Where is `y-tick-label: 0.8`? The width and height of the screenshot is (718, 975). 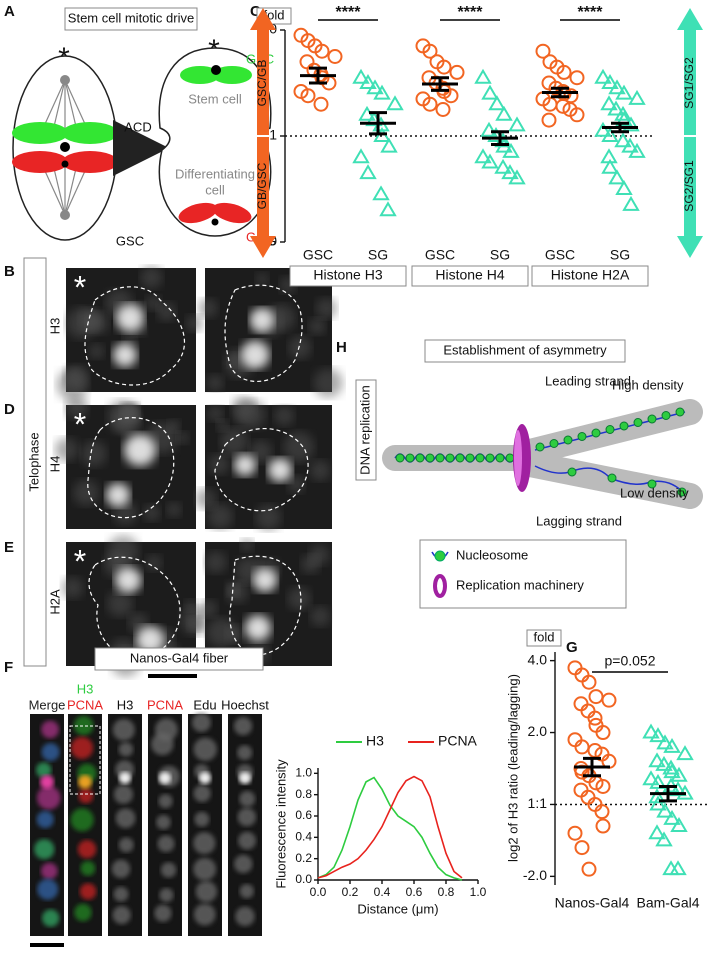
y-tick-label: 0.8 is located at coordinates (303, 794).